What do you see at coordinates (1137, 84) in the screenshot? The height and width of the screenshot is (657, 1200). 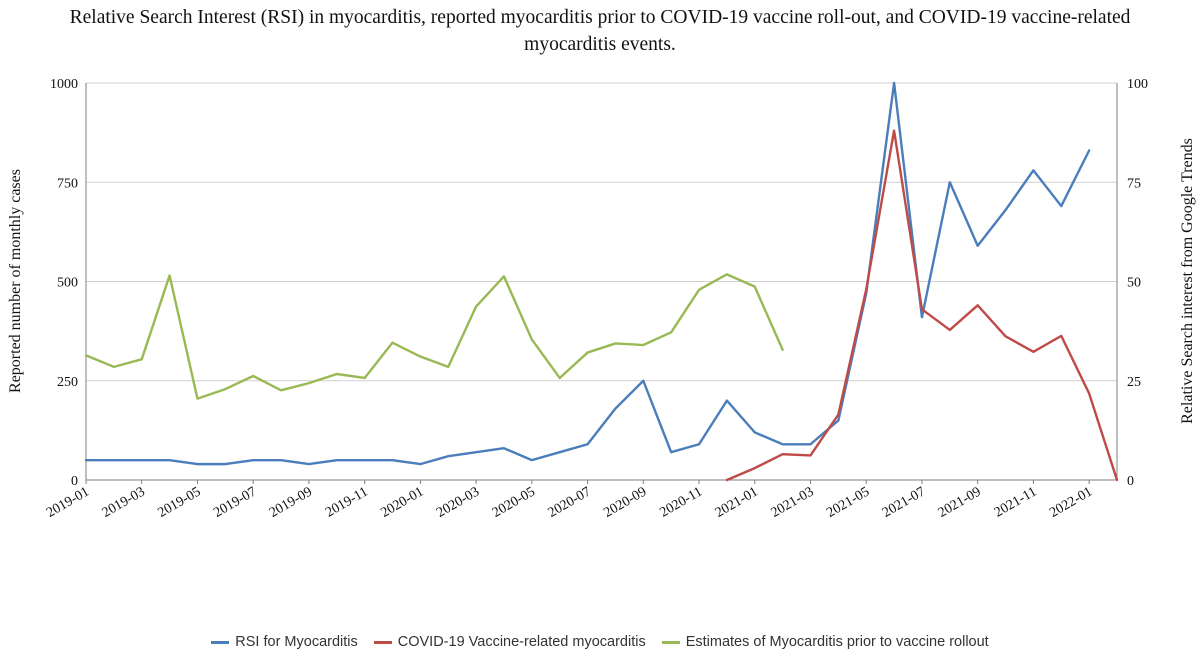 I see `y-right-tick-label: 100` at bounding box center [1137, 84].